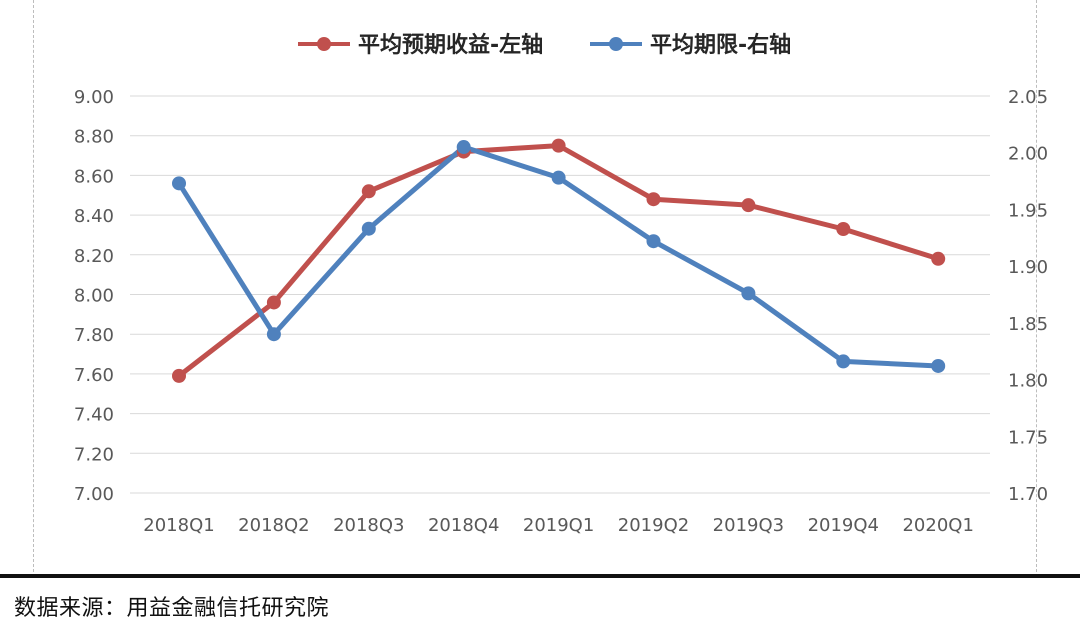  I want to click on y-left-tick-label: 9.00, so click(94, 97).